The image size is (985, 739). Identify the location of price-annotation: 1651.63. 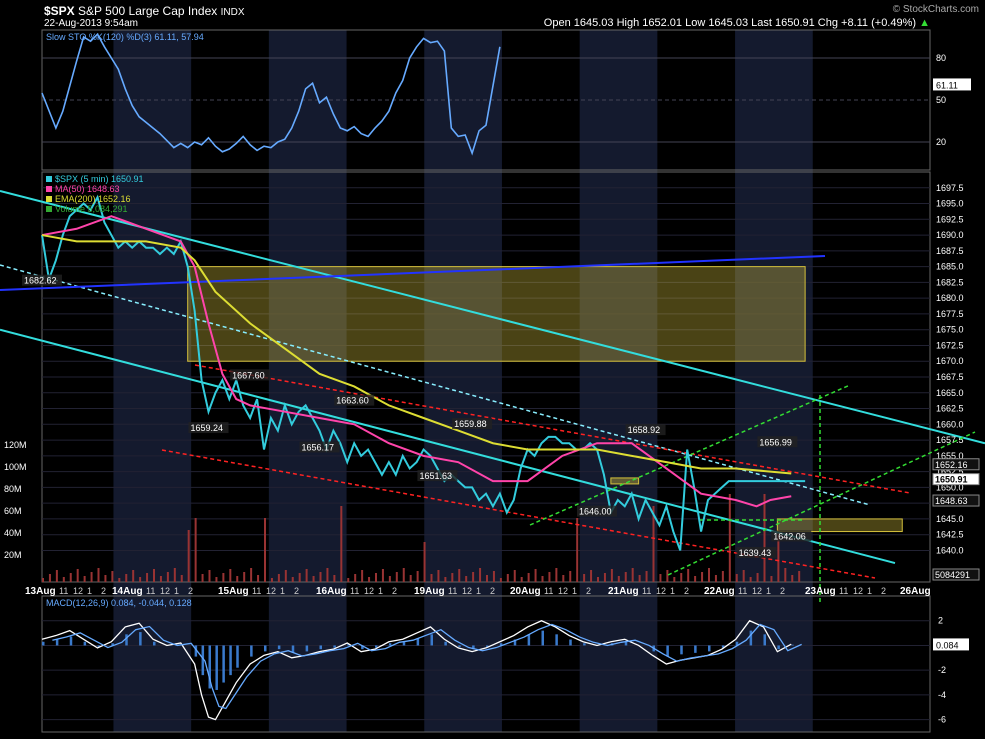
(435, 476).